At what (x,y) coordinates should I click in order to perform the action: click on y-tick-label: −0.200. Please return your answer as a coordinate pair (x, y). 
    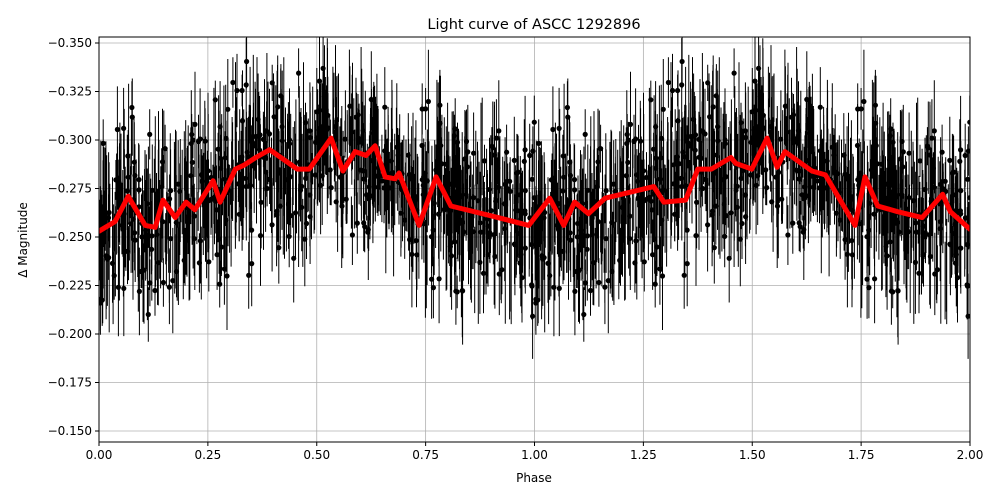
    Looking at the image, I should click on (70, 334).